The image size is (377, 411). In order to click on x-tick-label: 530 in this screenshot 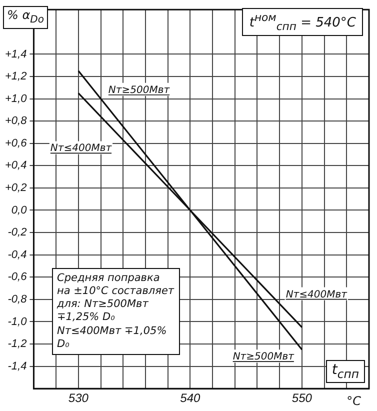, I will do `click(78, 398)`.